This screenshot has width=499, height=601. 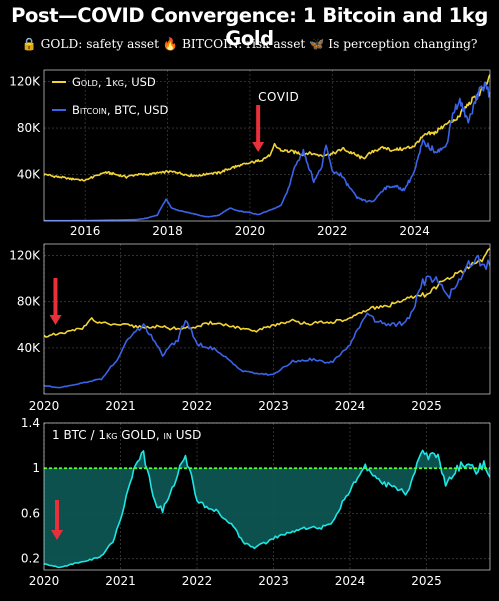 What do you see at coordinates (267, 292) in the screenshot?
I see `gold-series-line` at bounding box center [267, 292].